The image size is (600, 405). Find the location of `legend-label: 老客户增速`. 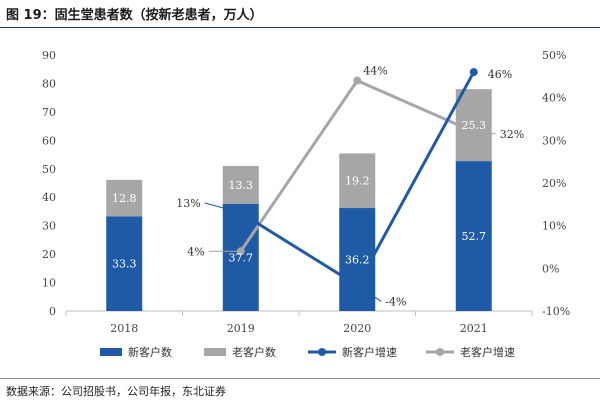

legend-label: 老客户增速 is located at coordinates (487, 352).